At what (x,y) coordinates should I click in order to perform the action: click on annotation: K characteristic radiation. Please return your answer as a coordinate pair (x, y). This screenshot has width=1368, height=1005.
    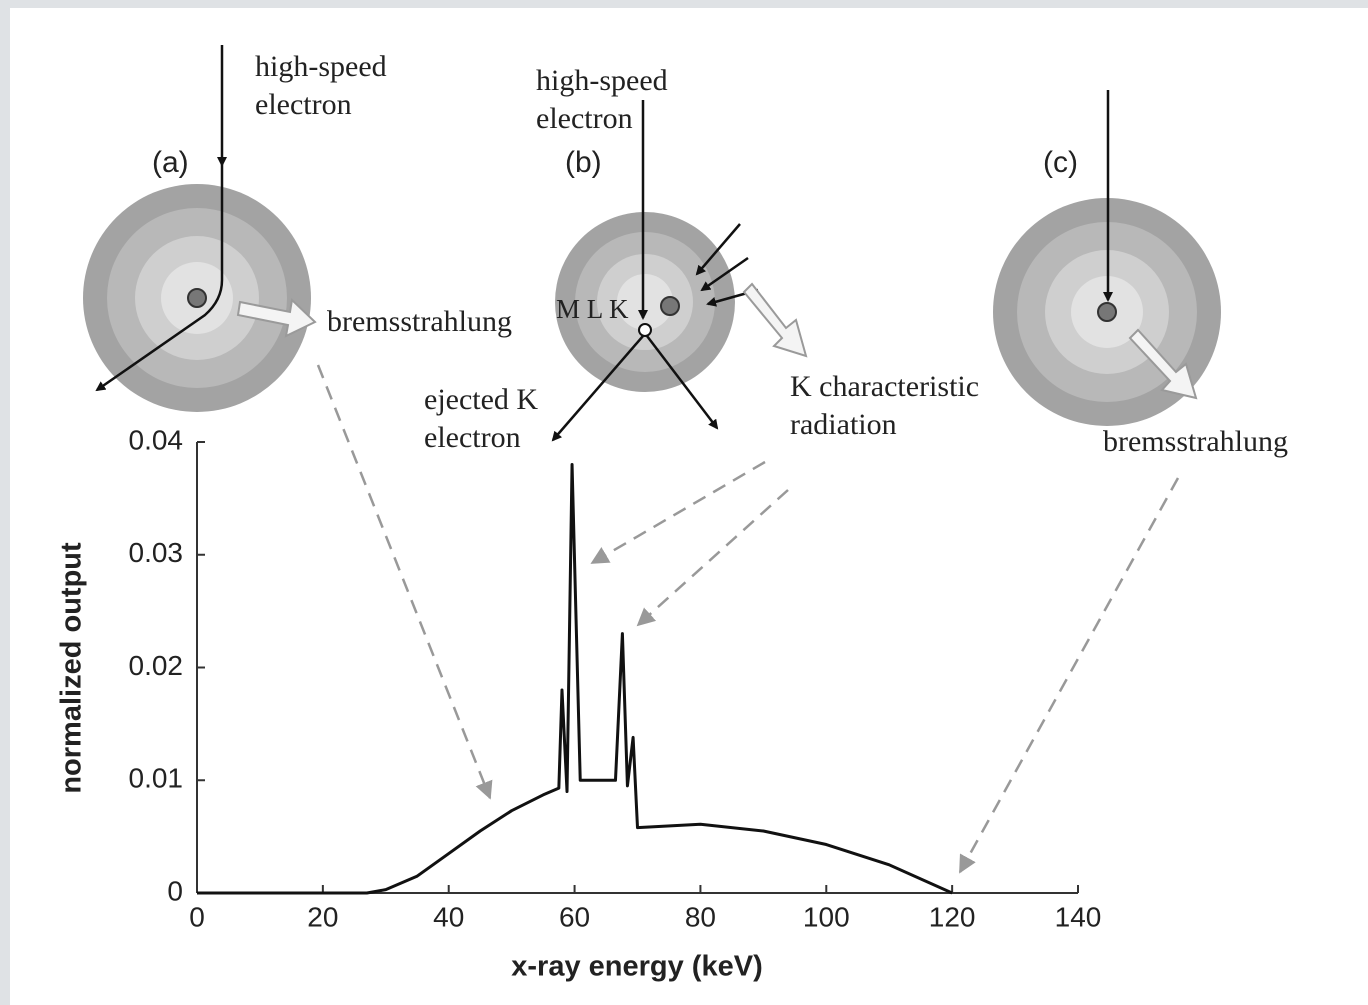
    Looking at the image, I should click on (885, 405).